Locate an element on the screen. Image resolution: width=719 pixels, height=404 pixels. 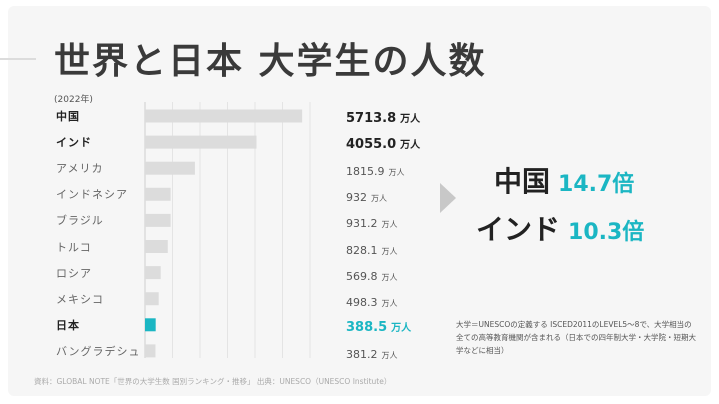
comparison-china: 中国 14.7倍 is located at coordinates (564, 180).